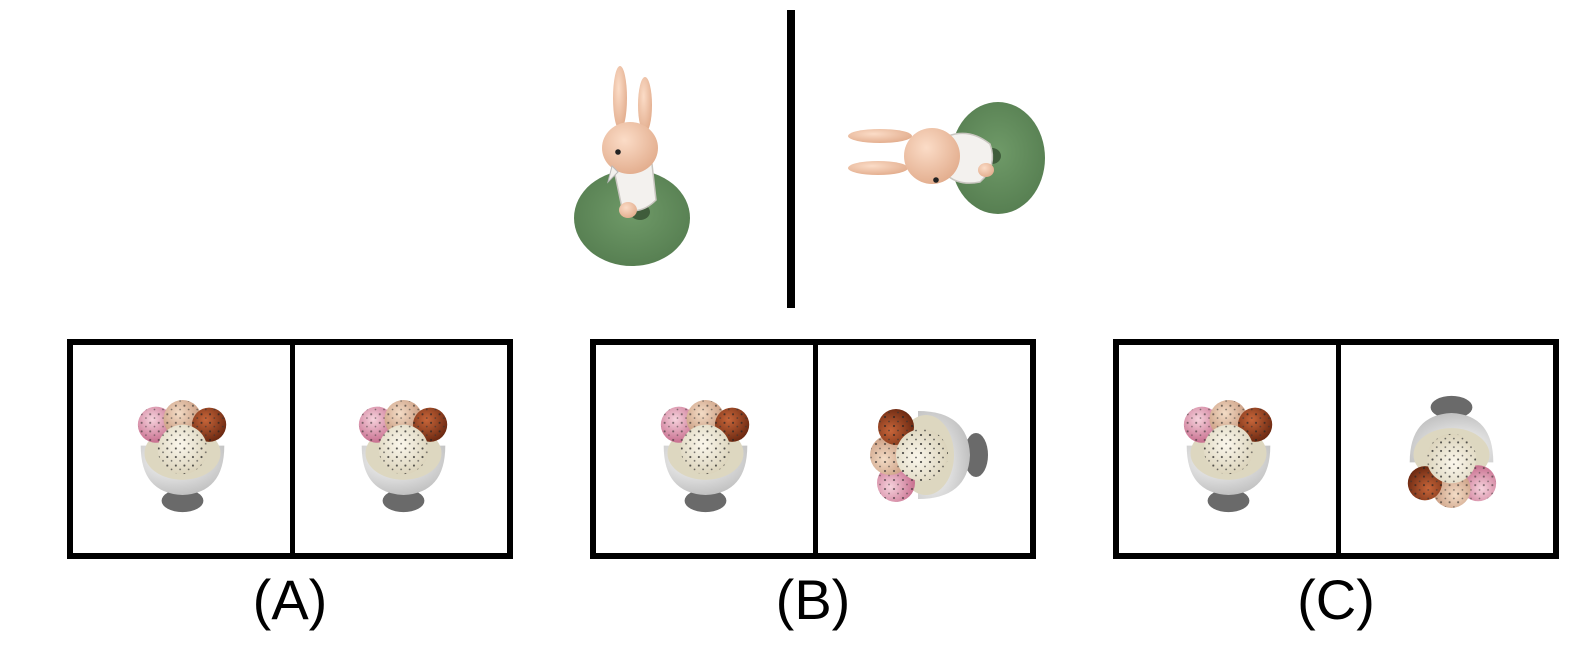 The height and width of the screenshot is (650, 1584). I want to click on option-a-panel, so click(290, 449).